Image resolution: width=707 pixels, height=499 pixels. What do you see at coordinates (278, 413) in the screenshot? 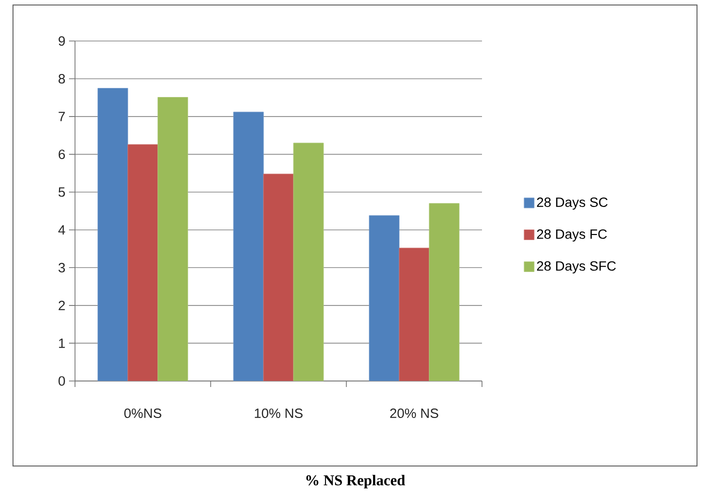
I see `x-tick-label: 10% NS` at bounding box center [278, 413].